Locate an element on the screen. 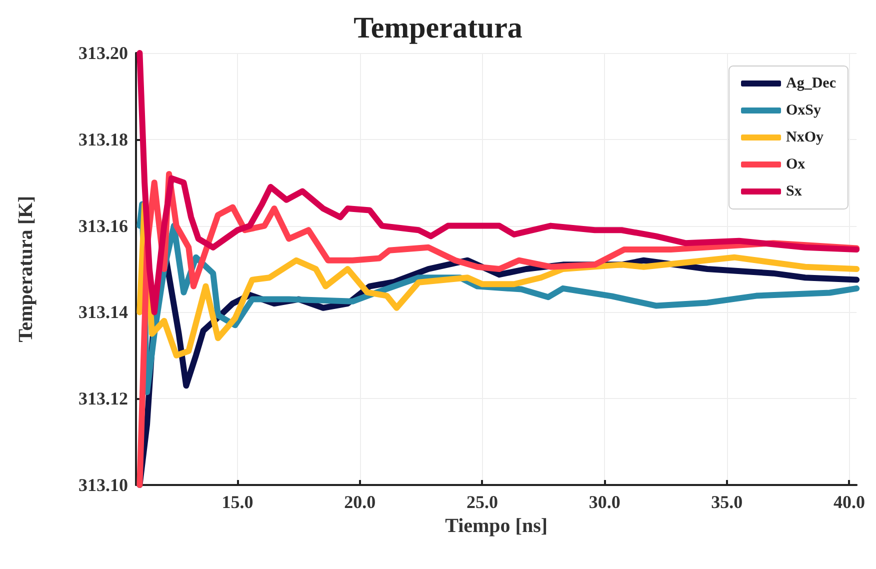 The width and height of the screenshot is (876, 569). x-tick-label: 15.0 is located at coordinates (238, 502).